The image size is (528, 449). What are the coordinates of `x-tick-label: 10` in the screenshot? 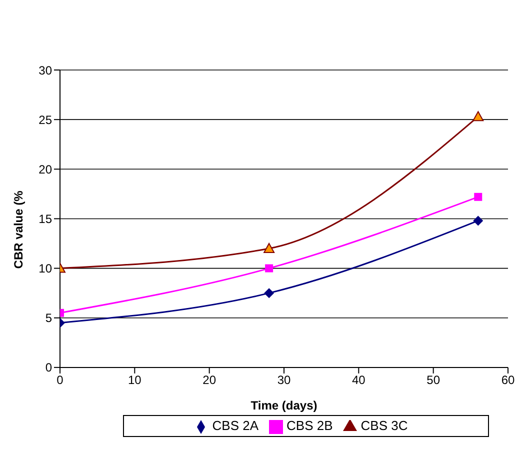 It's located at (135, 379).